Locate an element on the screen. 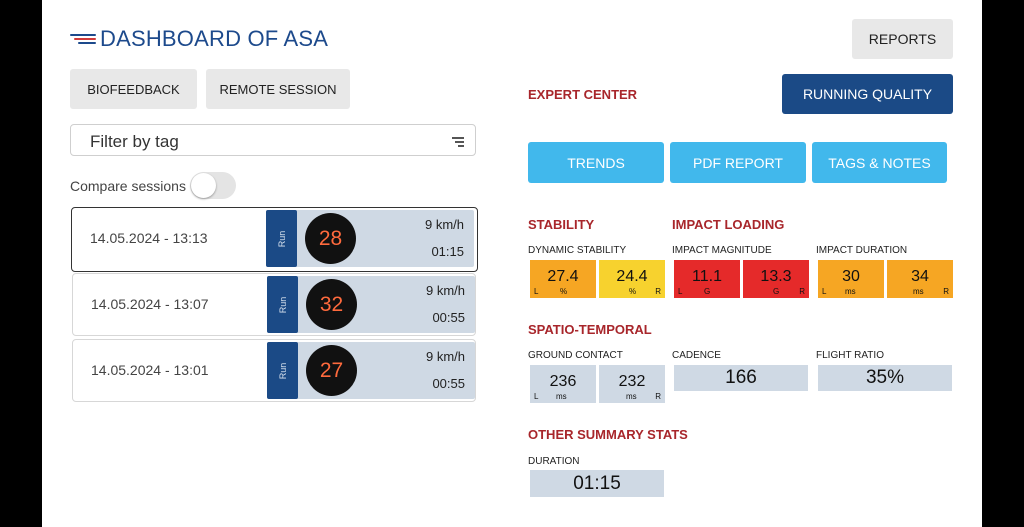 The image size is (1024, 527). session-summary-panel: Run 32 9 km/h 00:55 is located at coordinates (371, 304).